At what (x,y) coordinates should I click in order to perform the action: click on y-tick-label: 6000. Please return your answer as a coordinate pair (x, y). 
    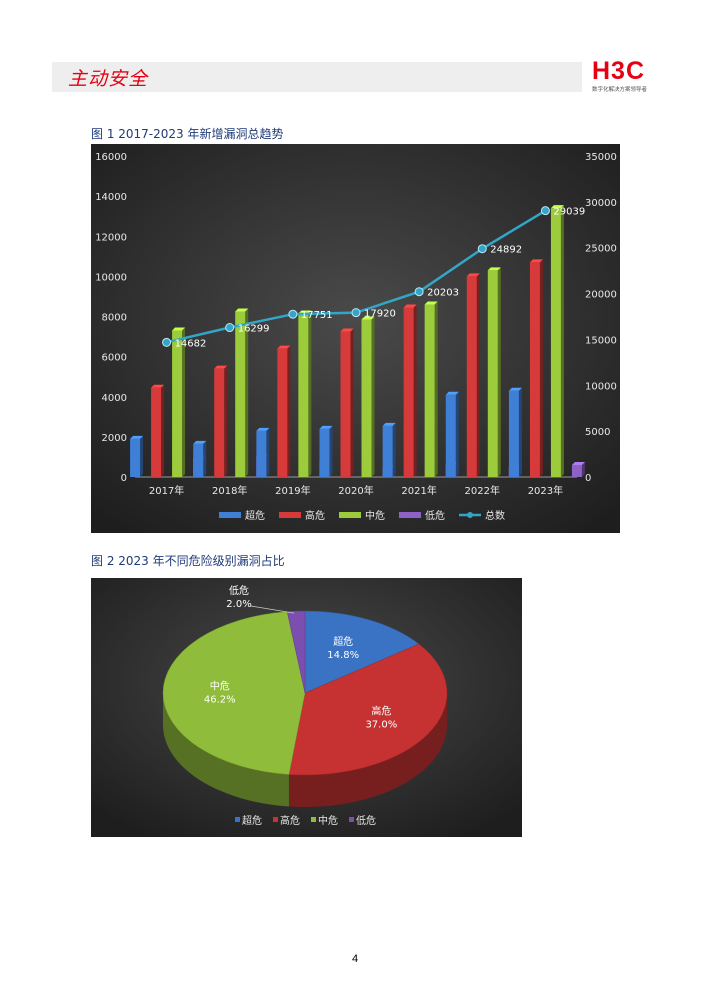
    Looking at the image, I should click on (114, 358).